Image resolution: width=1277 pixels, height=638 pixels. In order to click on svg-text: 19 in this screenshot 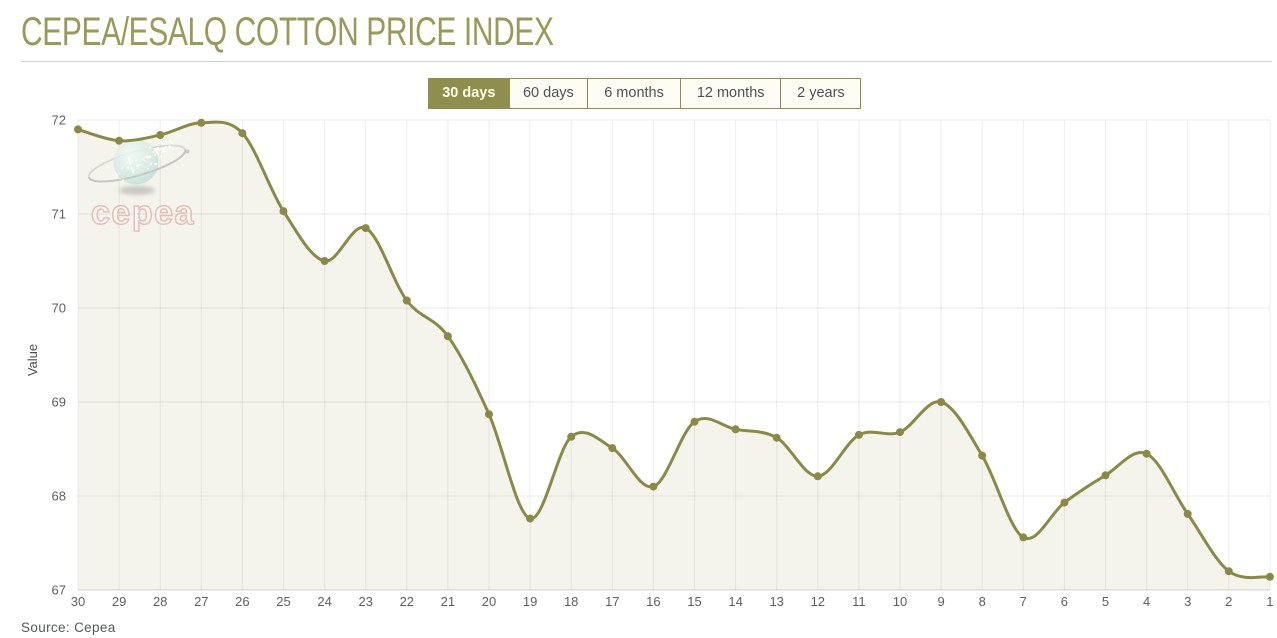, I will do `click(530, 601)`.